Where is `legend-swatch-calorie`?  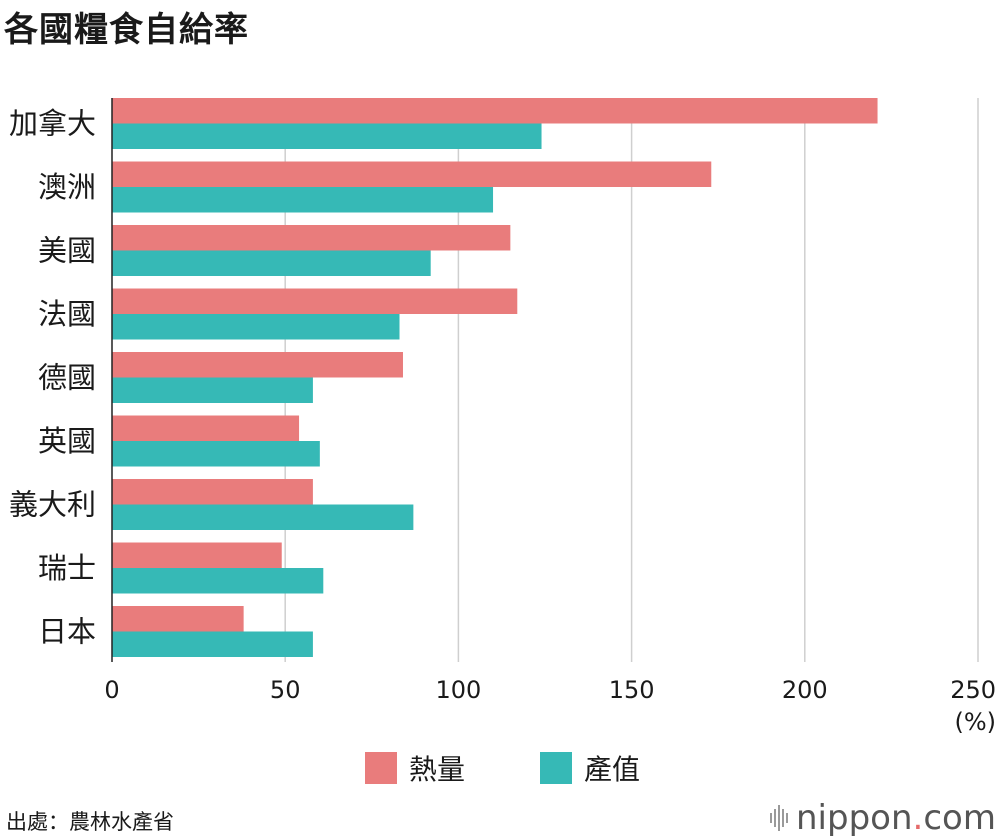
legend-swatch-calorie is located at coordinates (381, 768).